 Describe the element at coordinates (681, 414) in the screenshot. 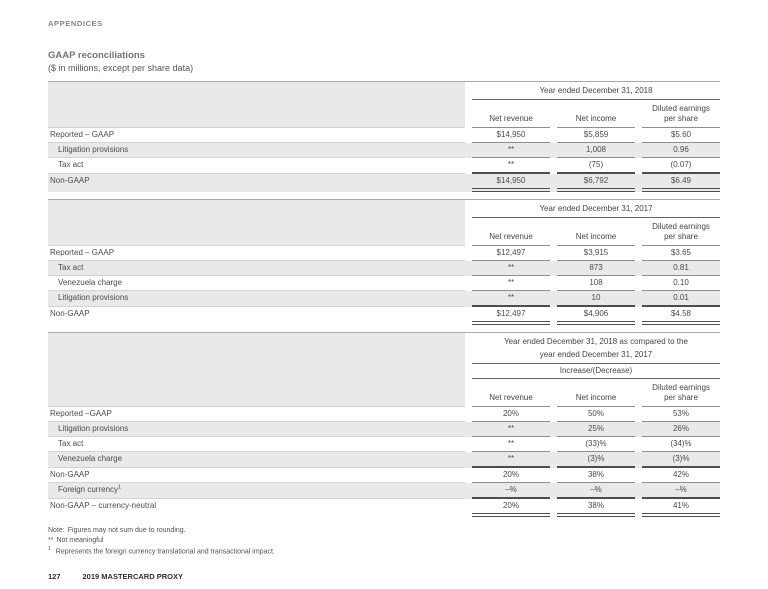

I see `cell-value: 53%` at that location.